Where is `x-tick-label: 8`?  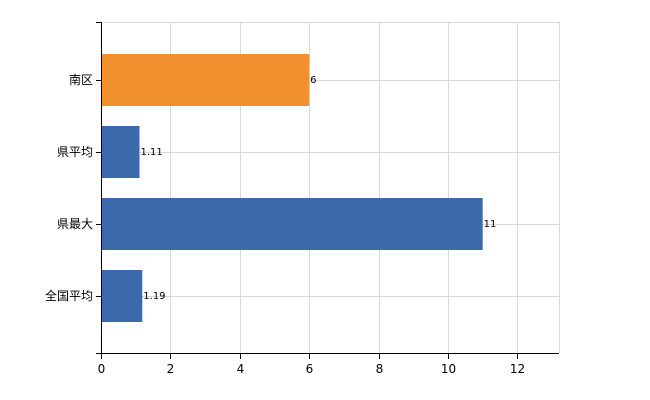
x-tick-label: 8 is located at coordinates (380, 369).